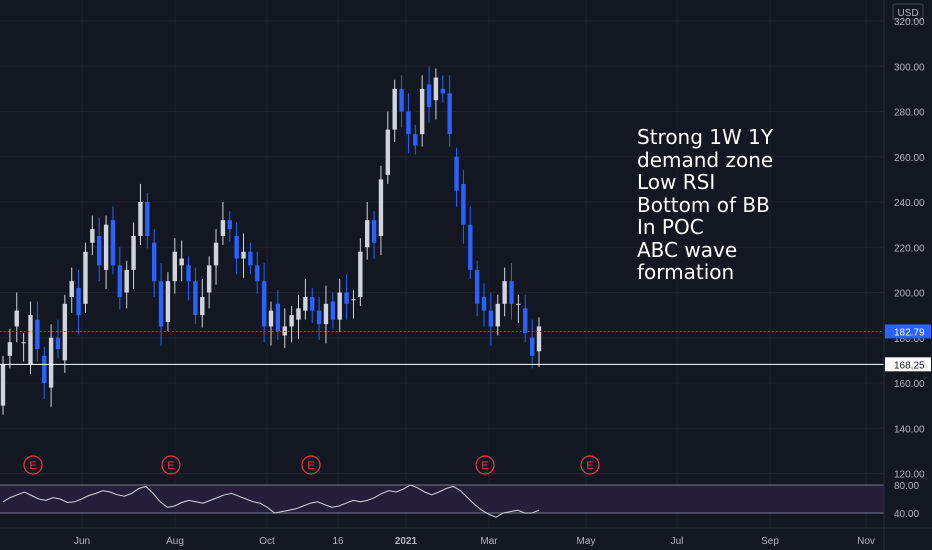  I want to click on price-tick-label: 300.00, so click(909, 67).